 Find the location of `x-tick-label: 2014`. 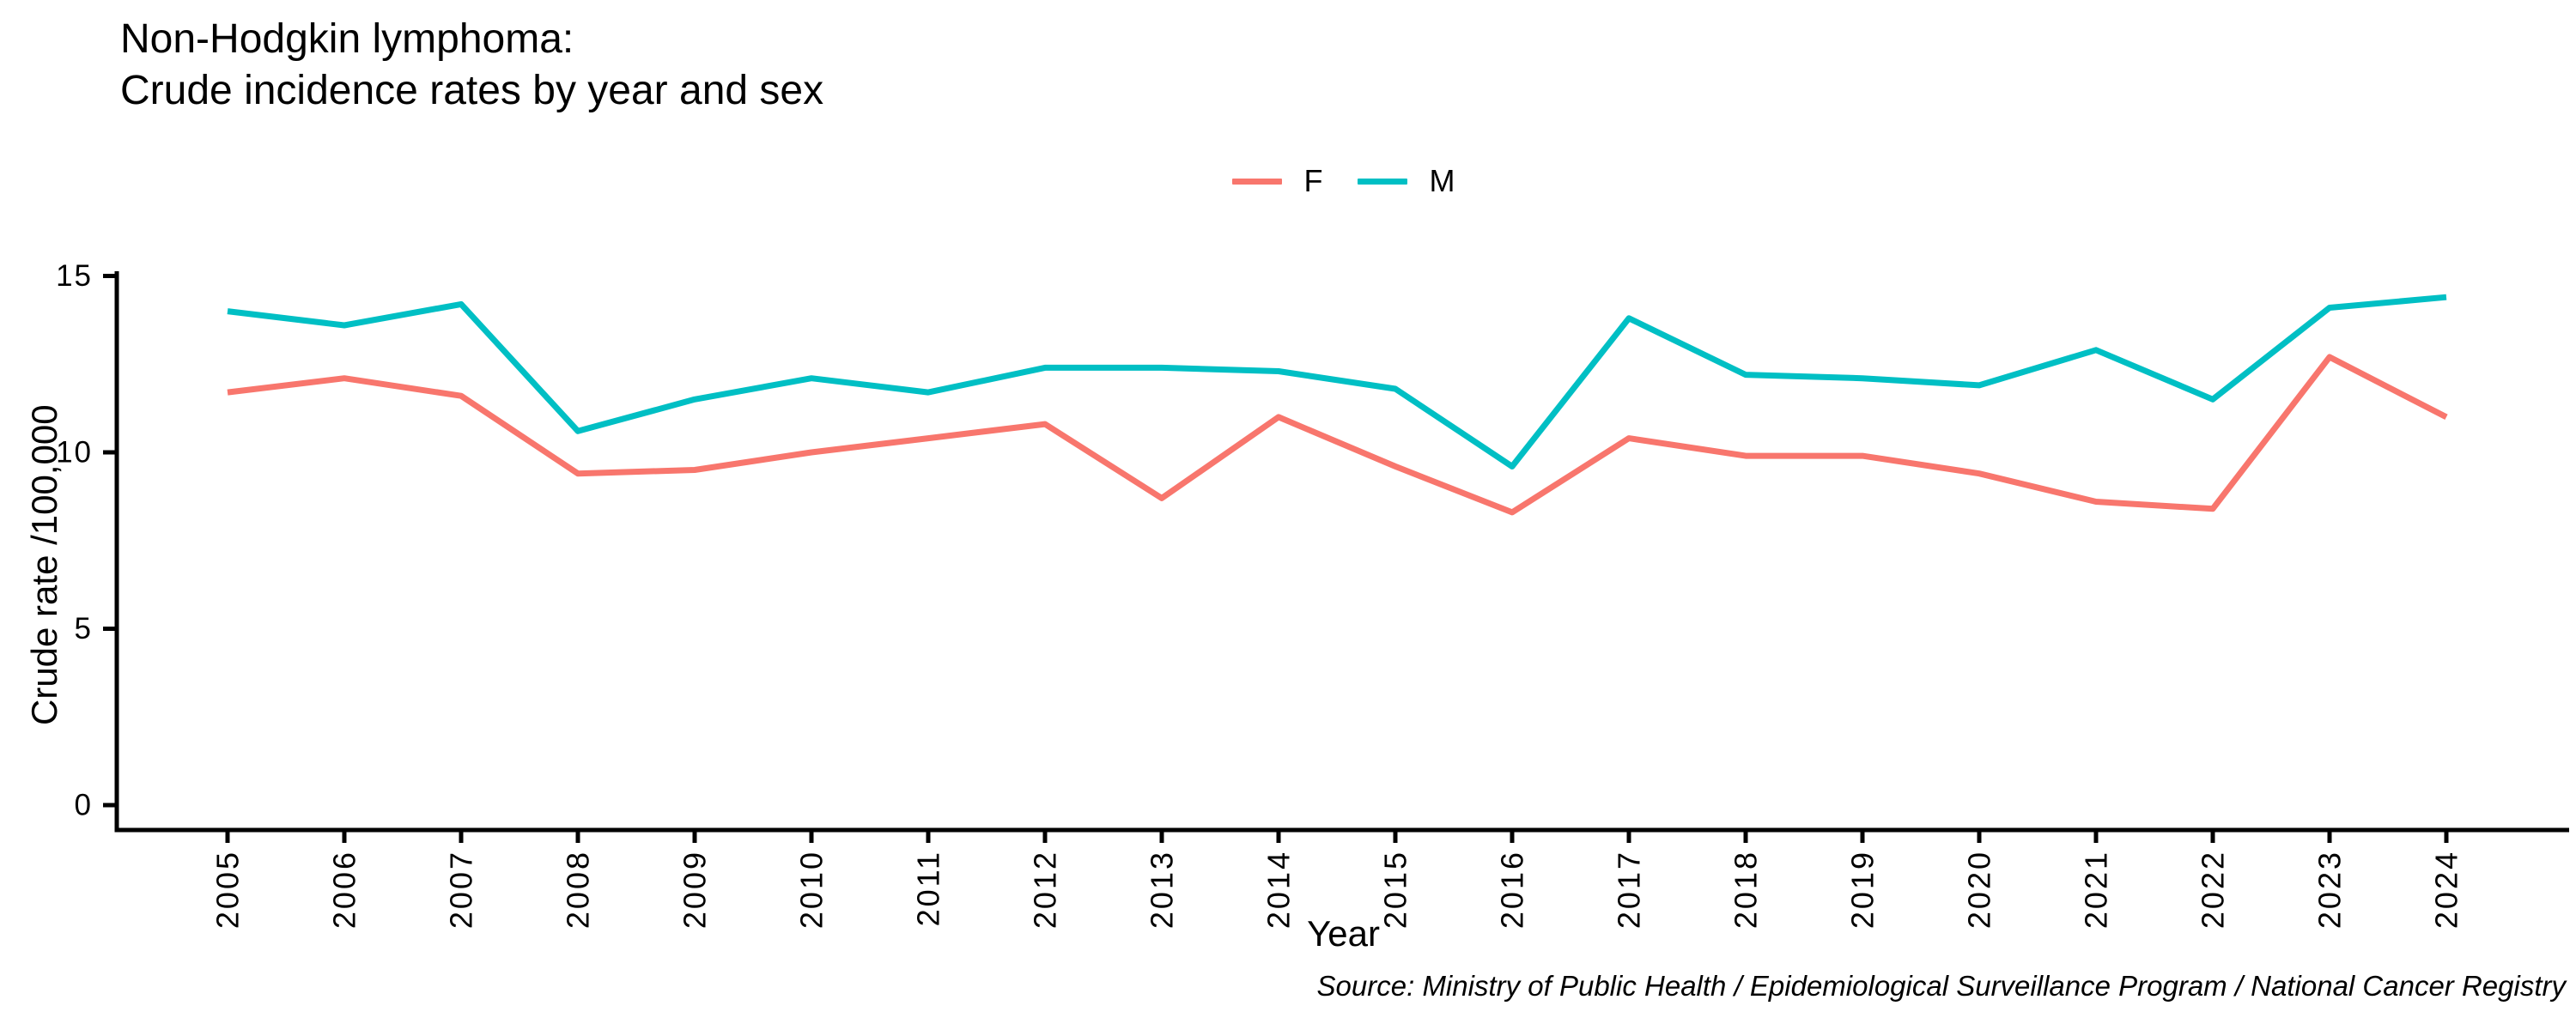

x-tick-label: 2014 is located at coordinates (1279, 889).